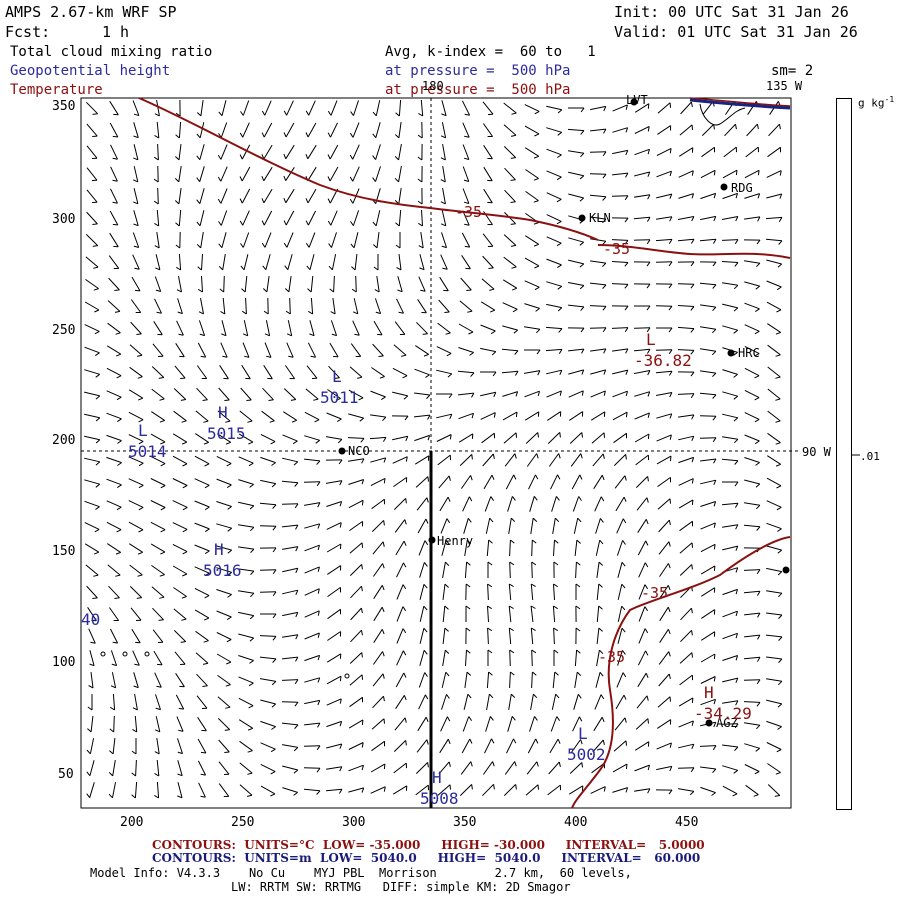 This screenshot has width=900, height=900. What do you see at coordinates (437, 777) in the screenshot?
I see `high-letter: H` at bounding box center [437, 777].